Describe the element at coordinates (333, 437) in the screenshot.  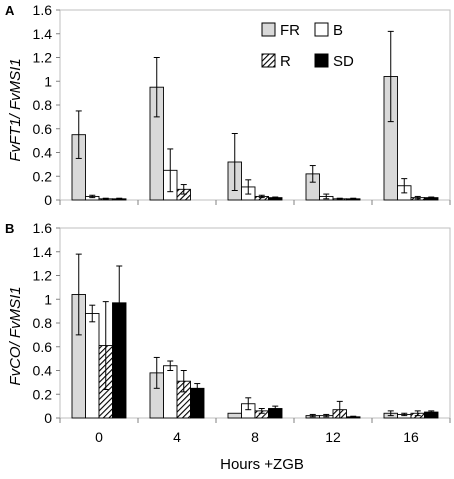
I see `x-tick-label: 12` at that location.